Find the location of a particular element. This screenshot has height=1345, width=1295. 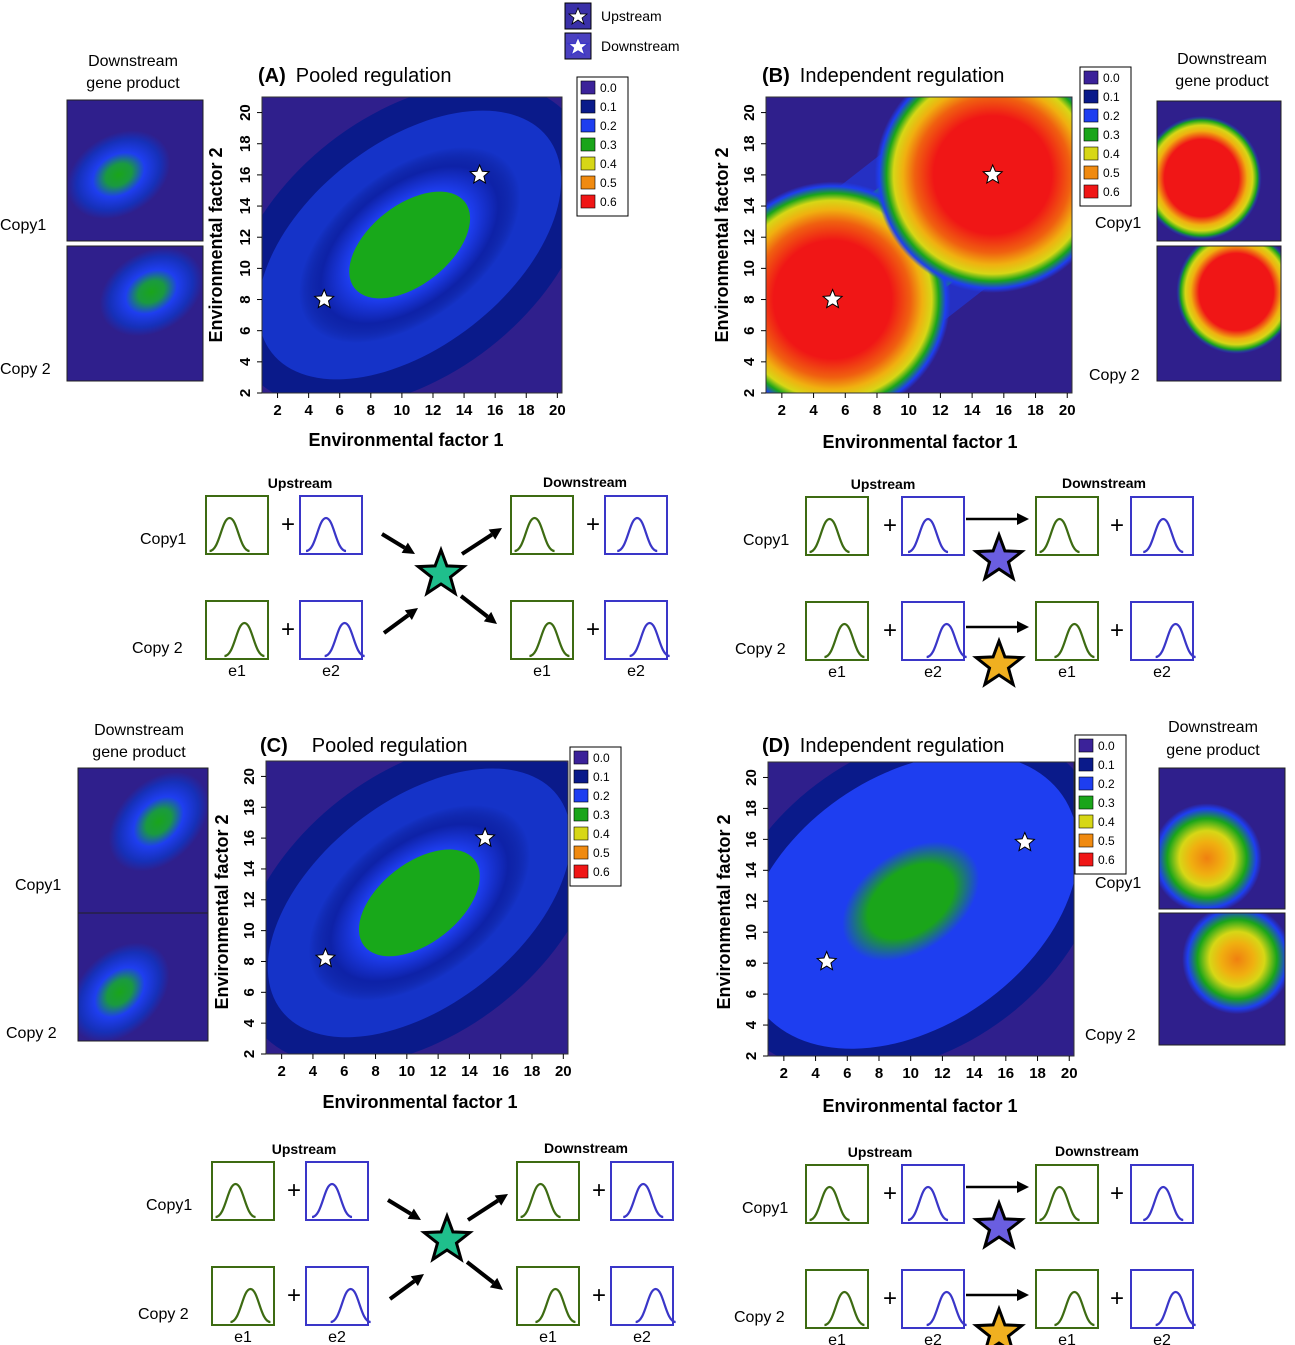

y-tick-label: 18 is located at coordinates (245, 143).